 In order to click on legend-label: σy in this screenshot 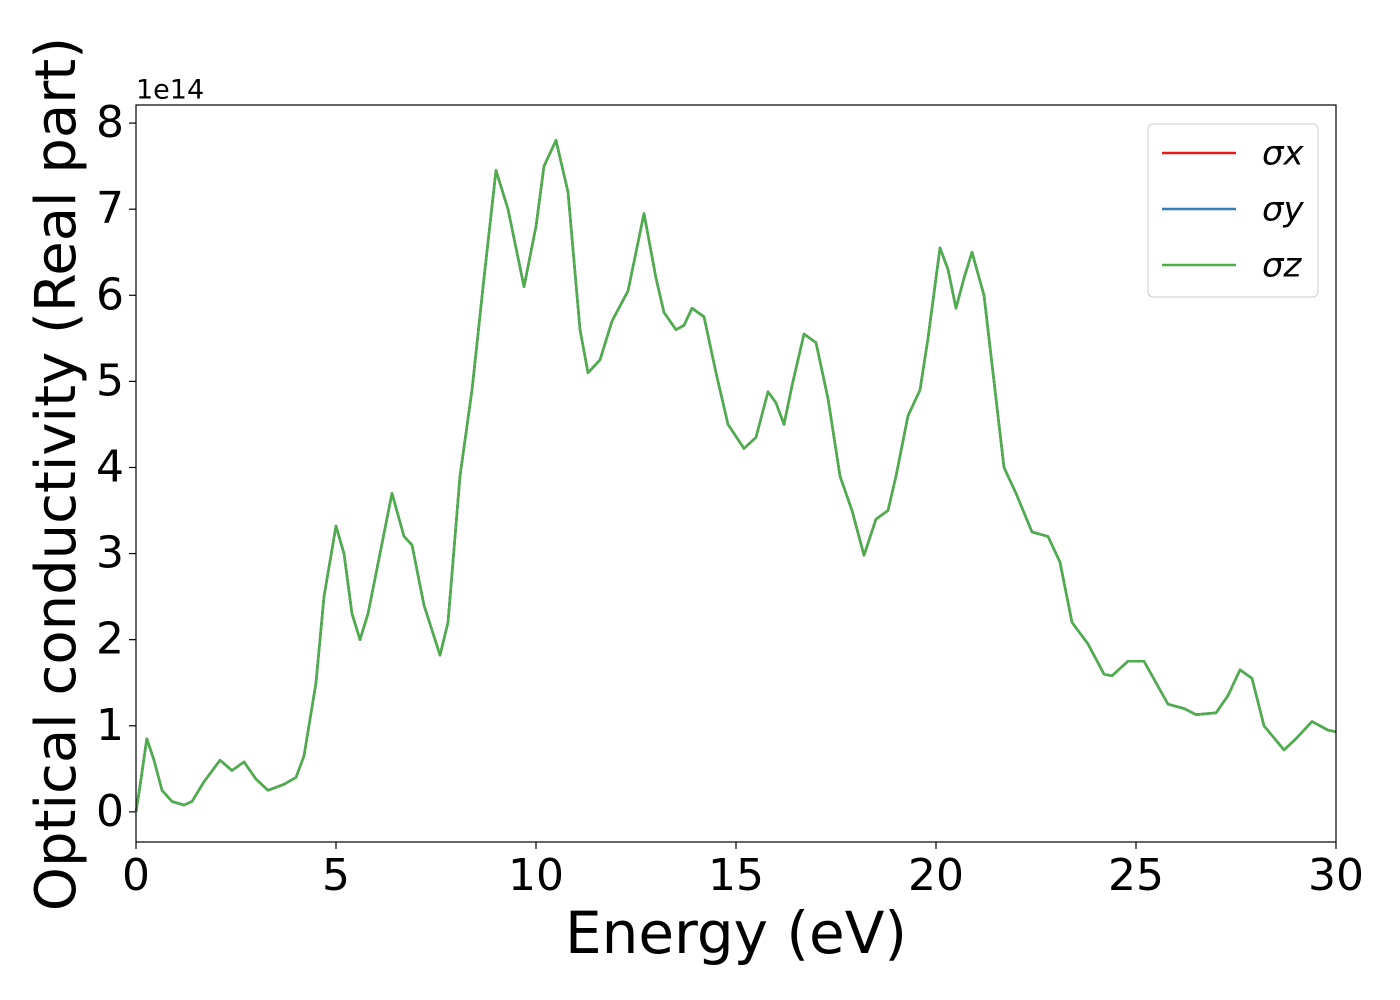, I will do `click(1283, 210)`.